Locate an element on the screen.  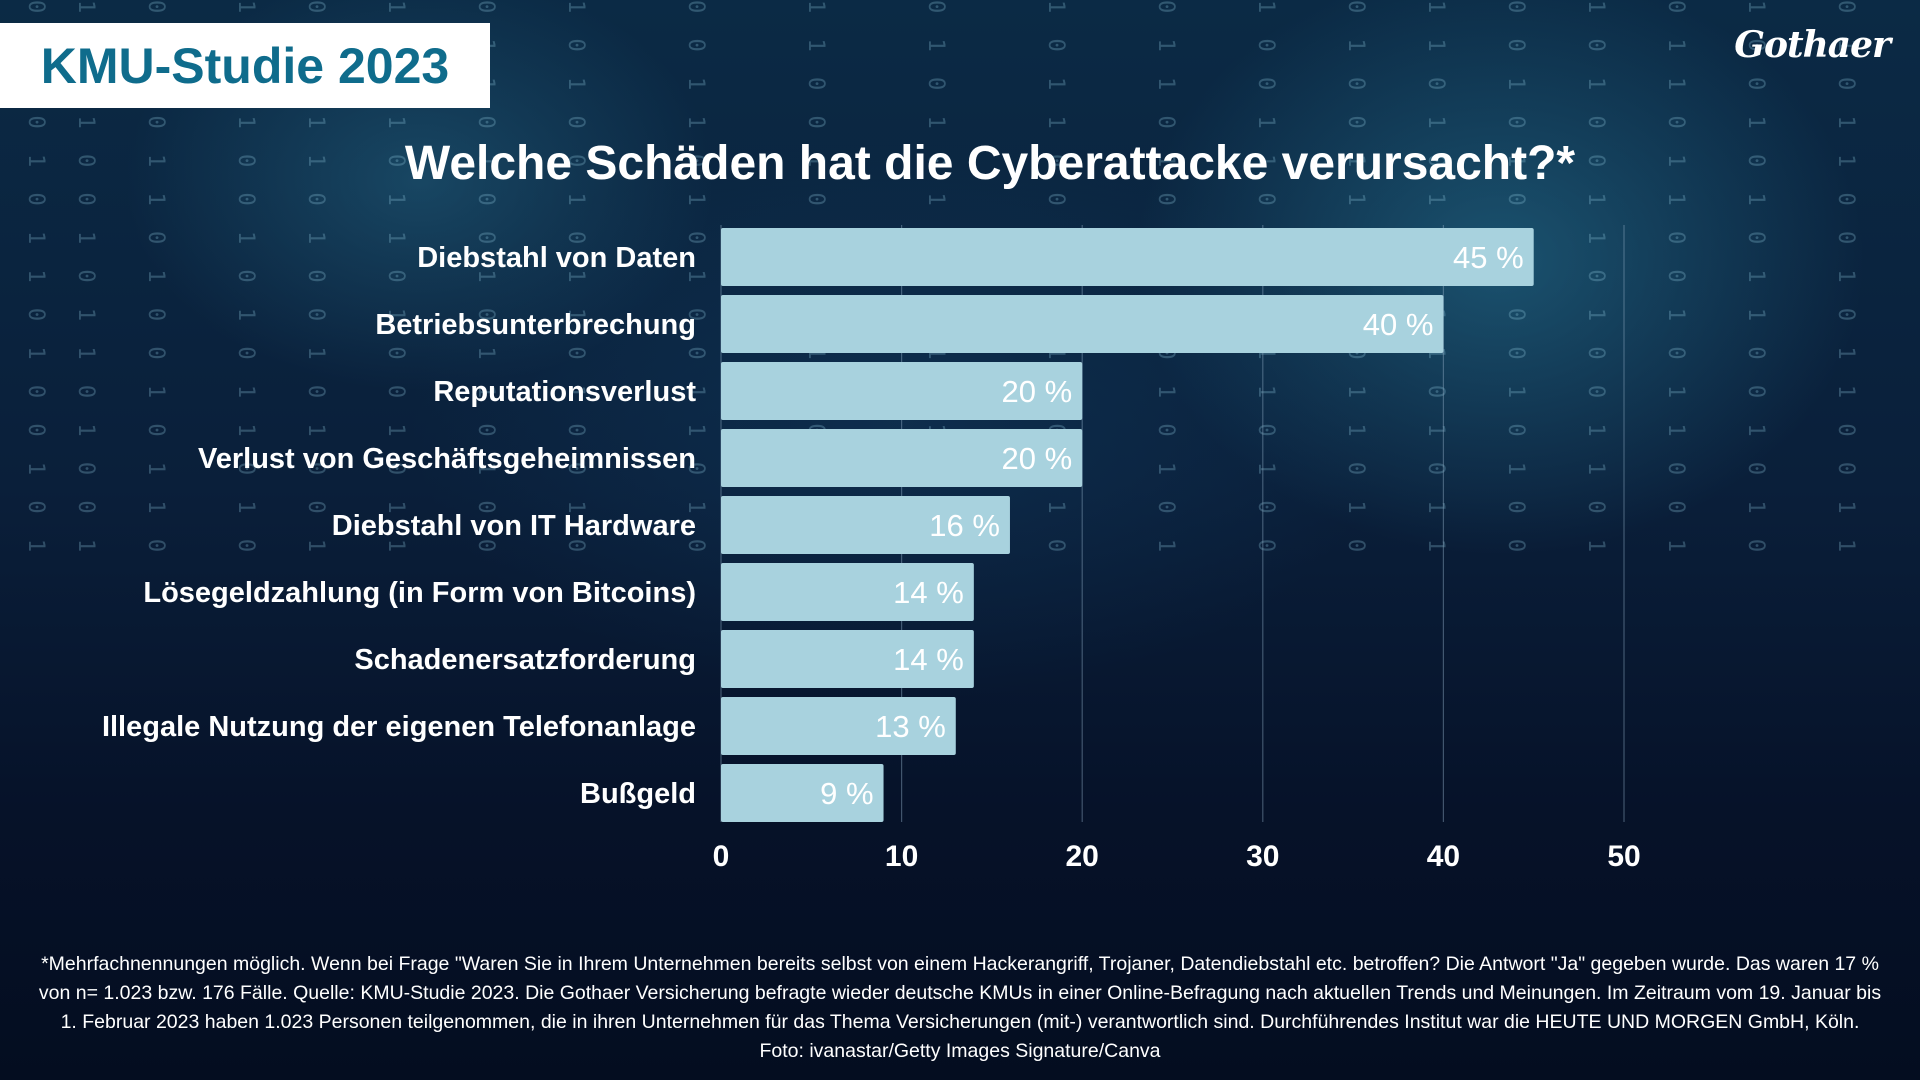
study-title: KMU-Studie 2023 is located at coordinates (245, 65).